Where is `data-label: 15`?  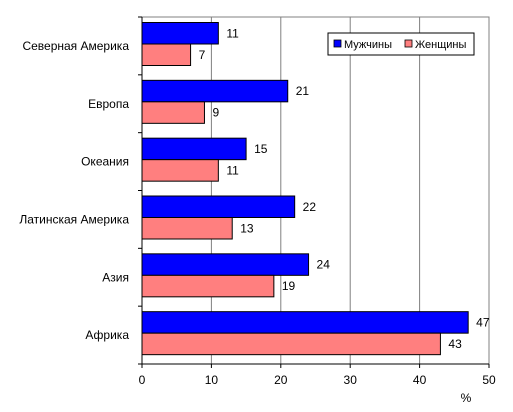 data-label: 15 is located at coordinates (261, 149).